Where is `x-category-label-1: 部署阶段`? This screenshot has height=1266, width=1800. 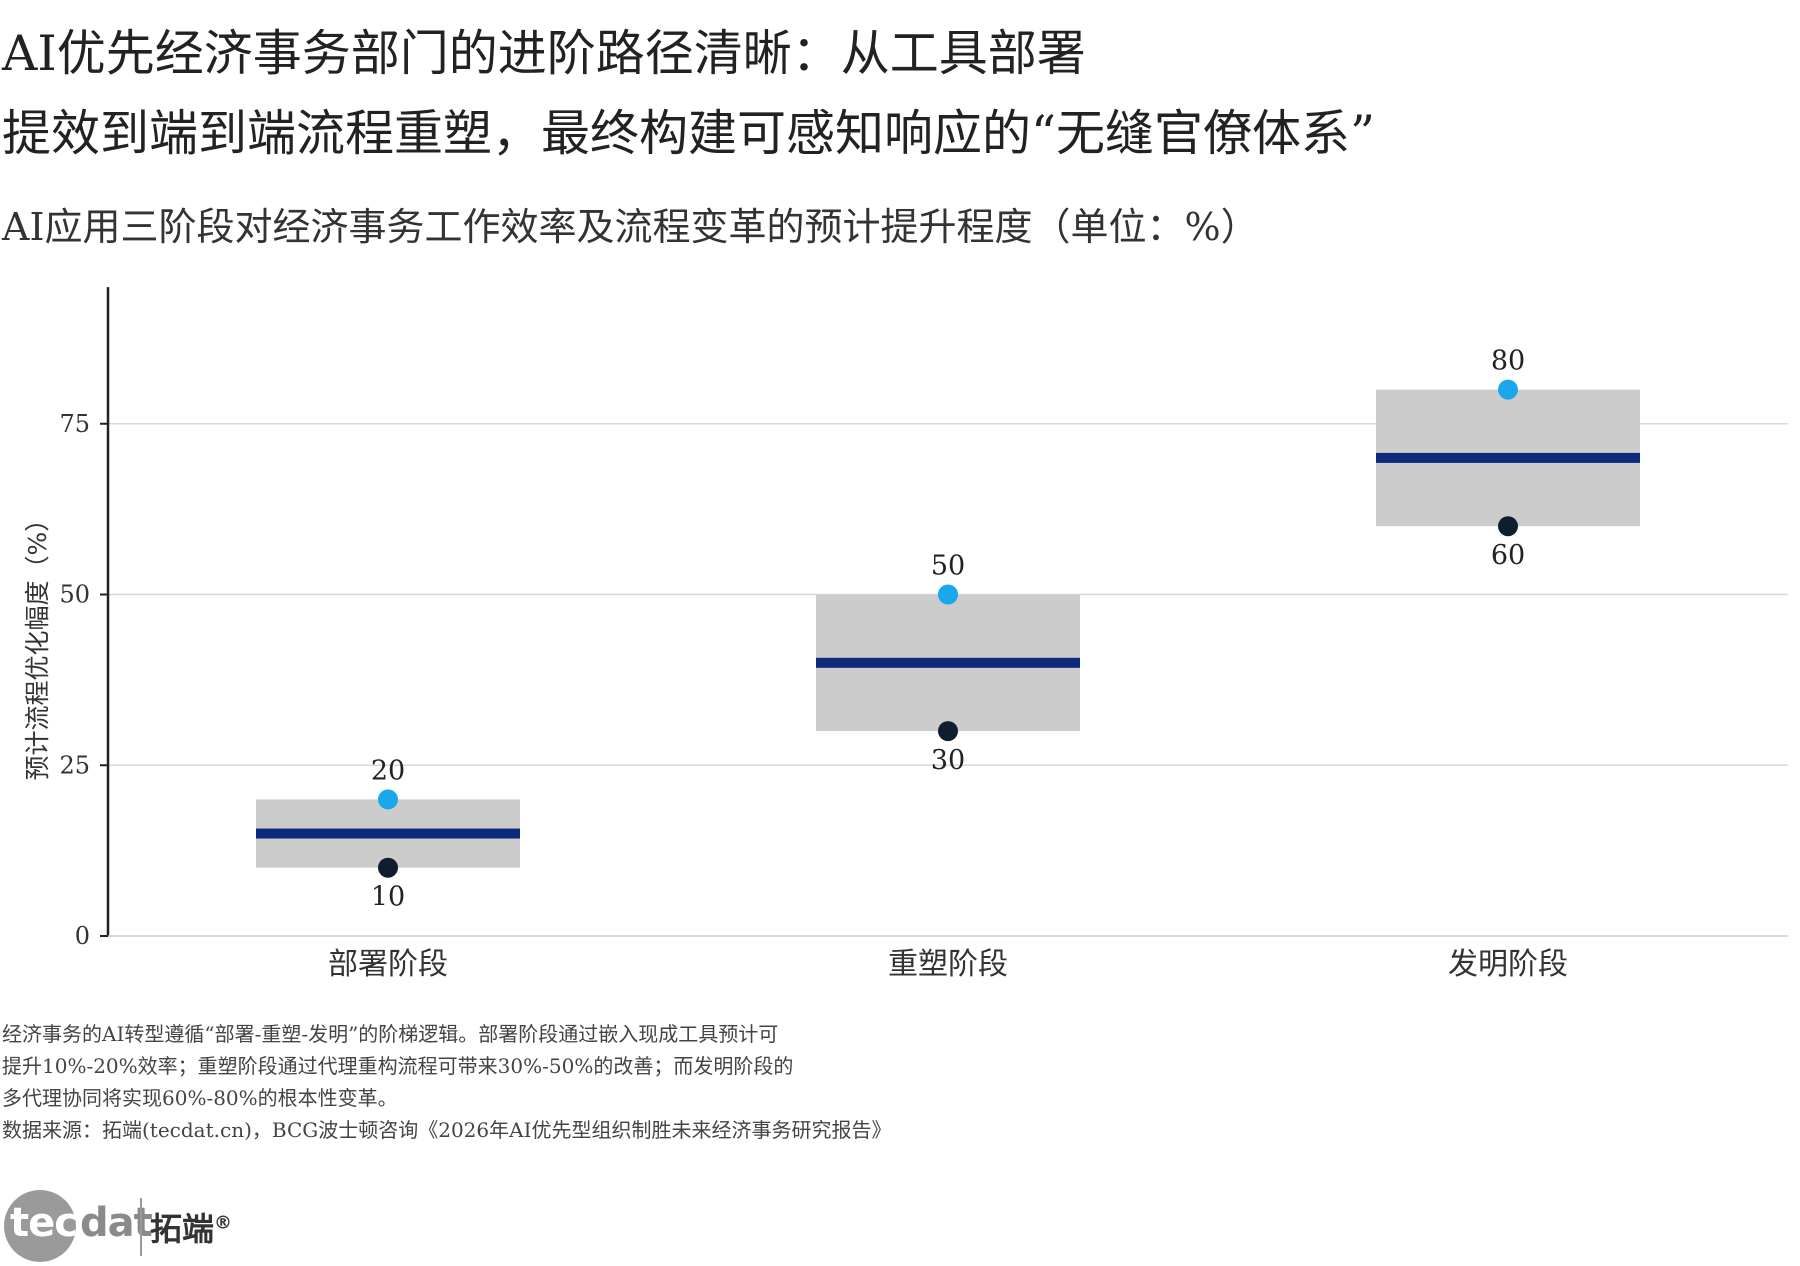 x-category-label-1: 部署阶段 is located at coordinates (388, 964).